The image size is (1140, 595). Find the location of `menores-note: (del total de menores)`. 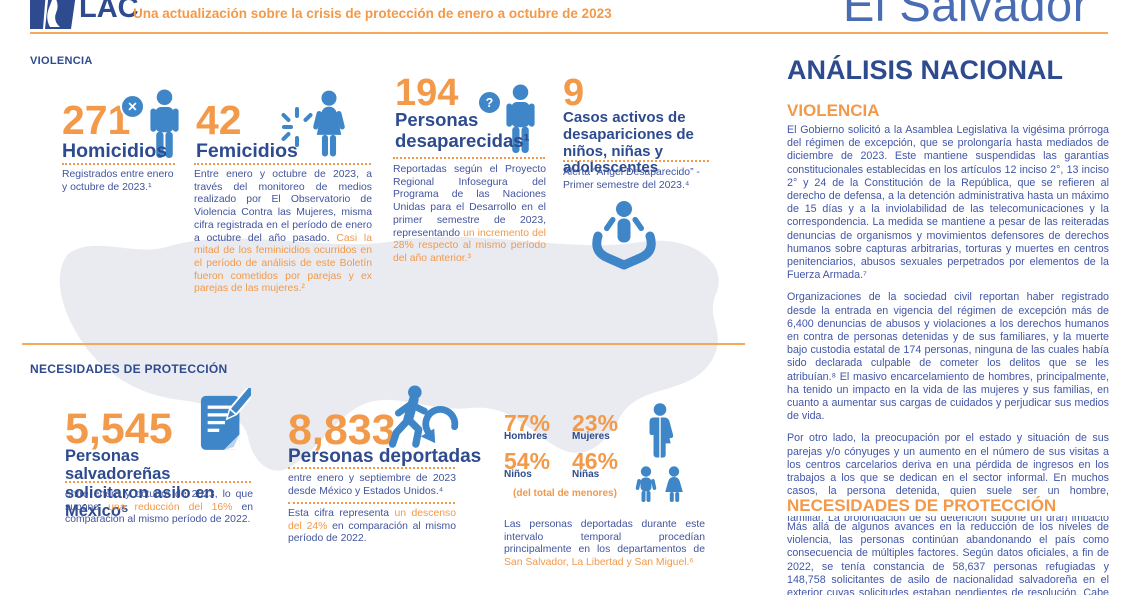

menores-note: (del total de menores) is located at coordinates (565, 493).